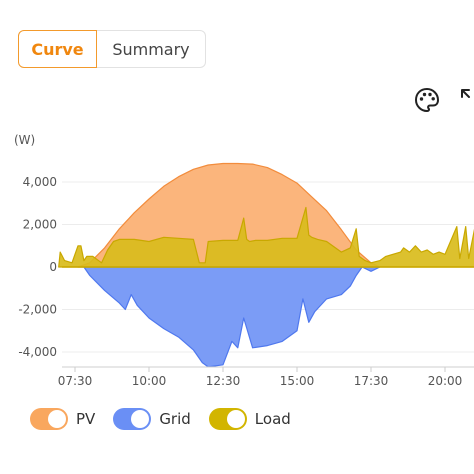 This screenshot has height=474, width=474. What do you see at coordinates (466, 100) in the screenshot?
I see `expand-icon` at bounding box center [466, 100].